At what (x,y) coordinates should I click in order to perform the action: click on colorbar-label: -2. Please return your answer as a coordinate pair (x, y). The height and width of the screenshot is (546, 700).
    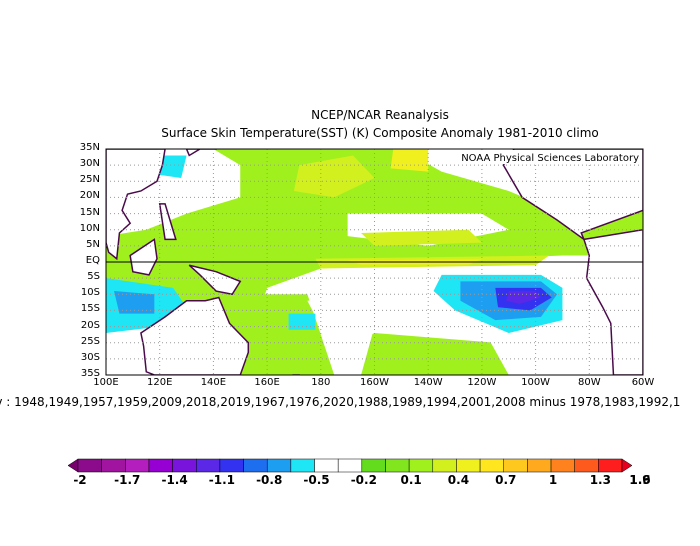
    Looking at the image, I should click on (80, 480).